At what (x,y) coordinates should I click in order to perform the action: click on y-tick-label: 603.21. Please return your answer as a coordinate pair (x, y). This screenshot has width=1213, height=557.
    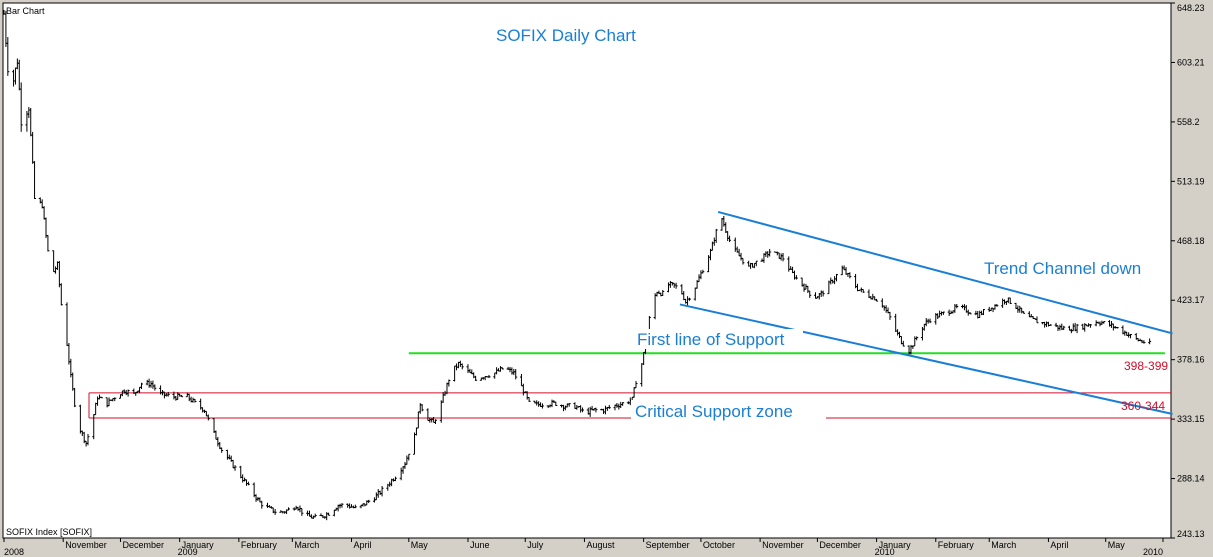
    Looking at the image, I should click on (1191, 62).